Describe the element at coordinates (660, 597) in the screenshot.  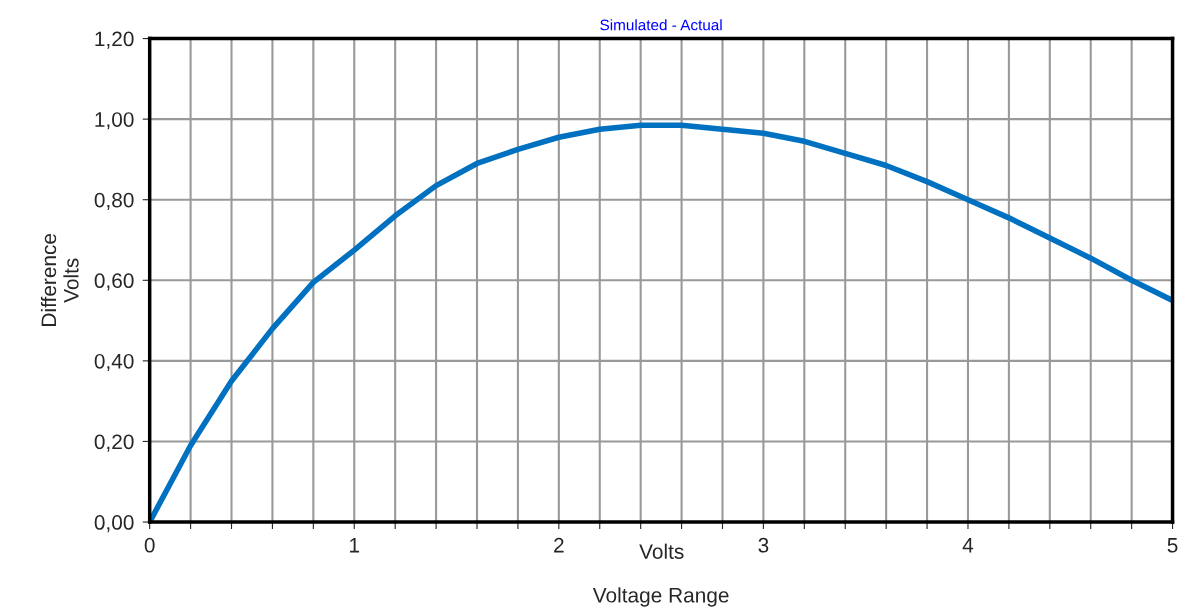
I see `x-axis-title: Voltage Range` at that location.